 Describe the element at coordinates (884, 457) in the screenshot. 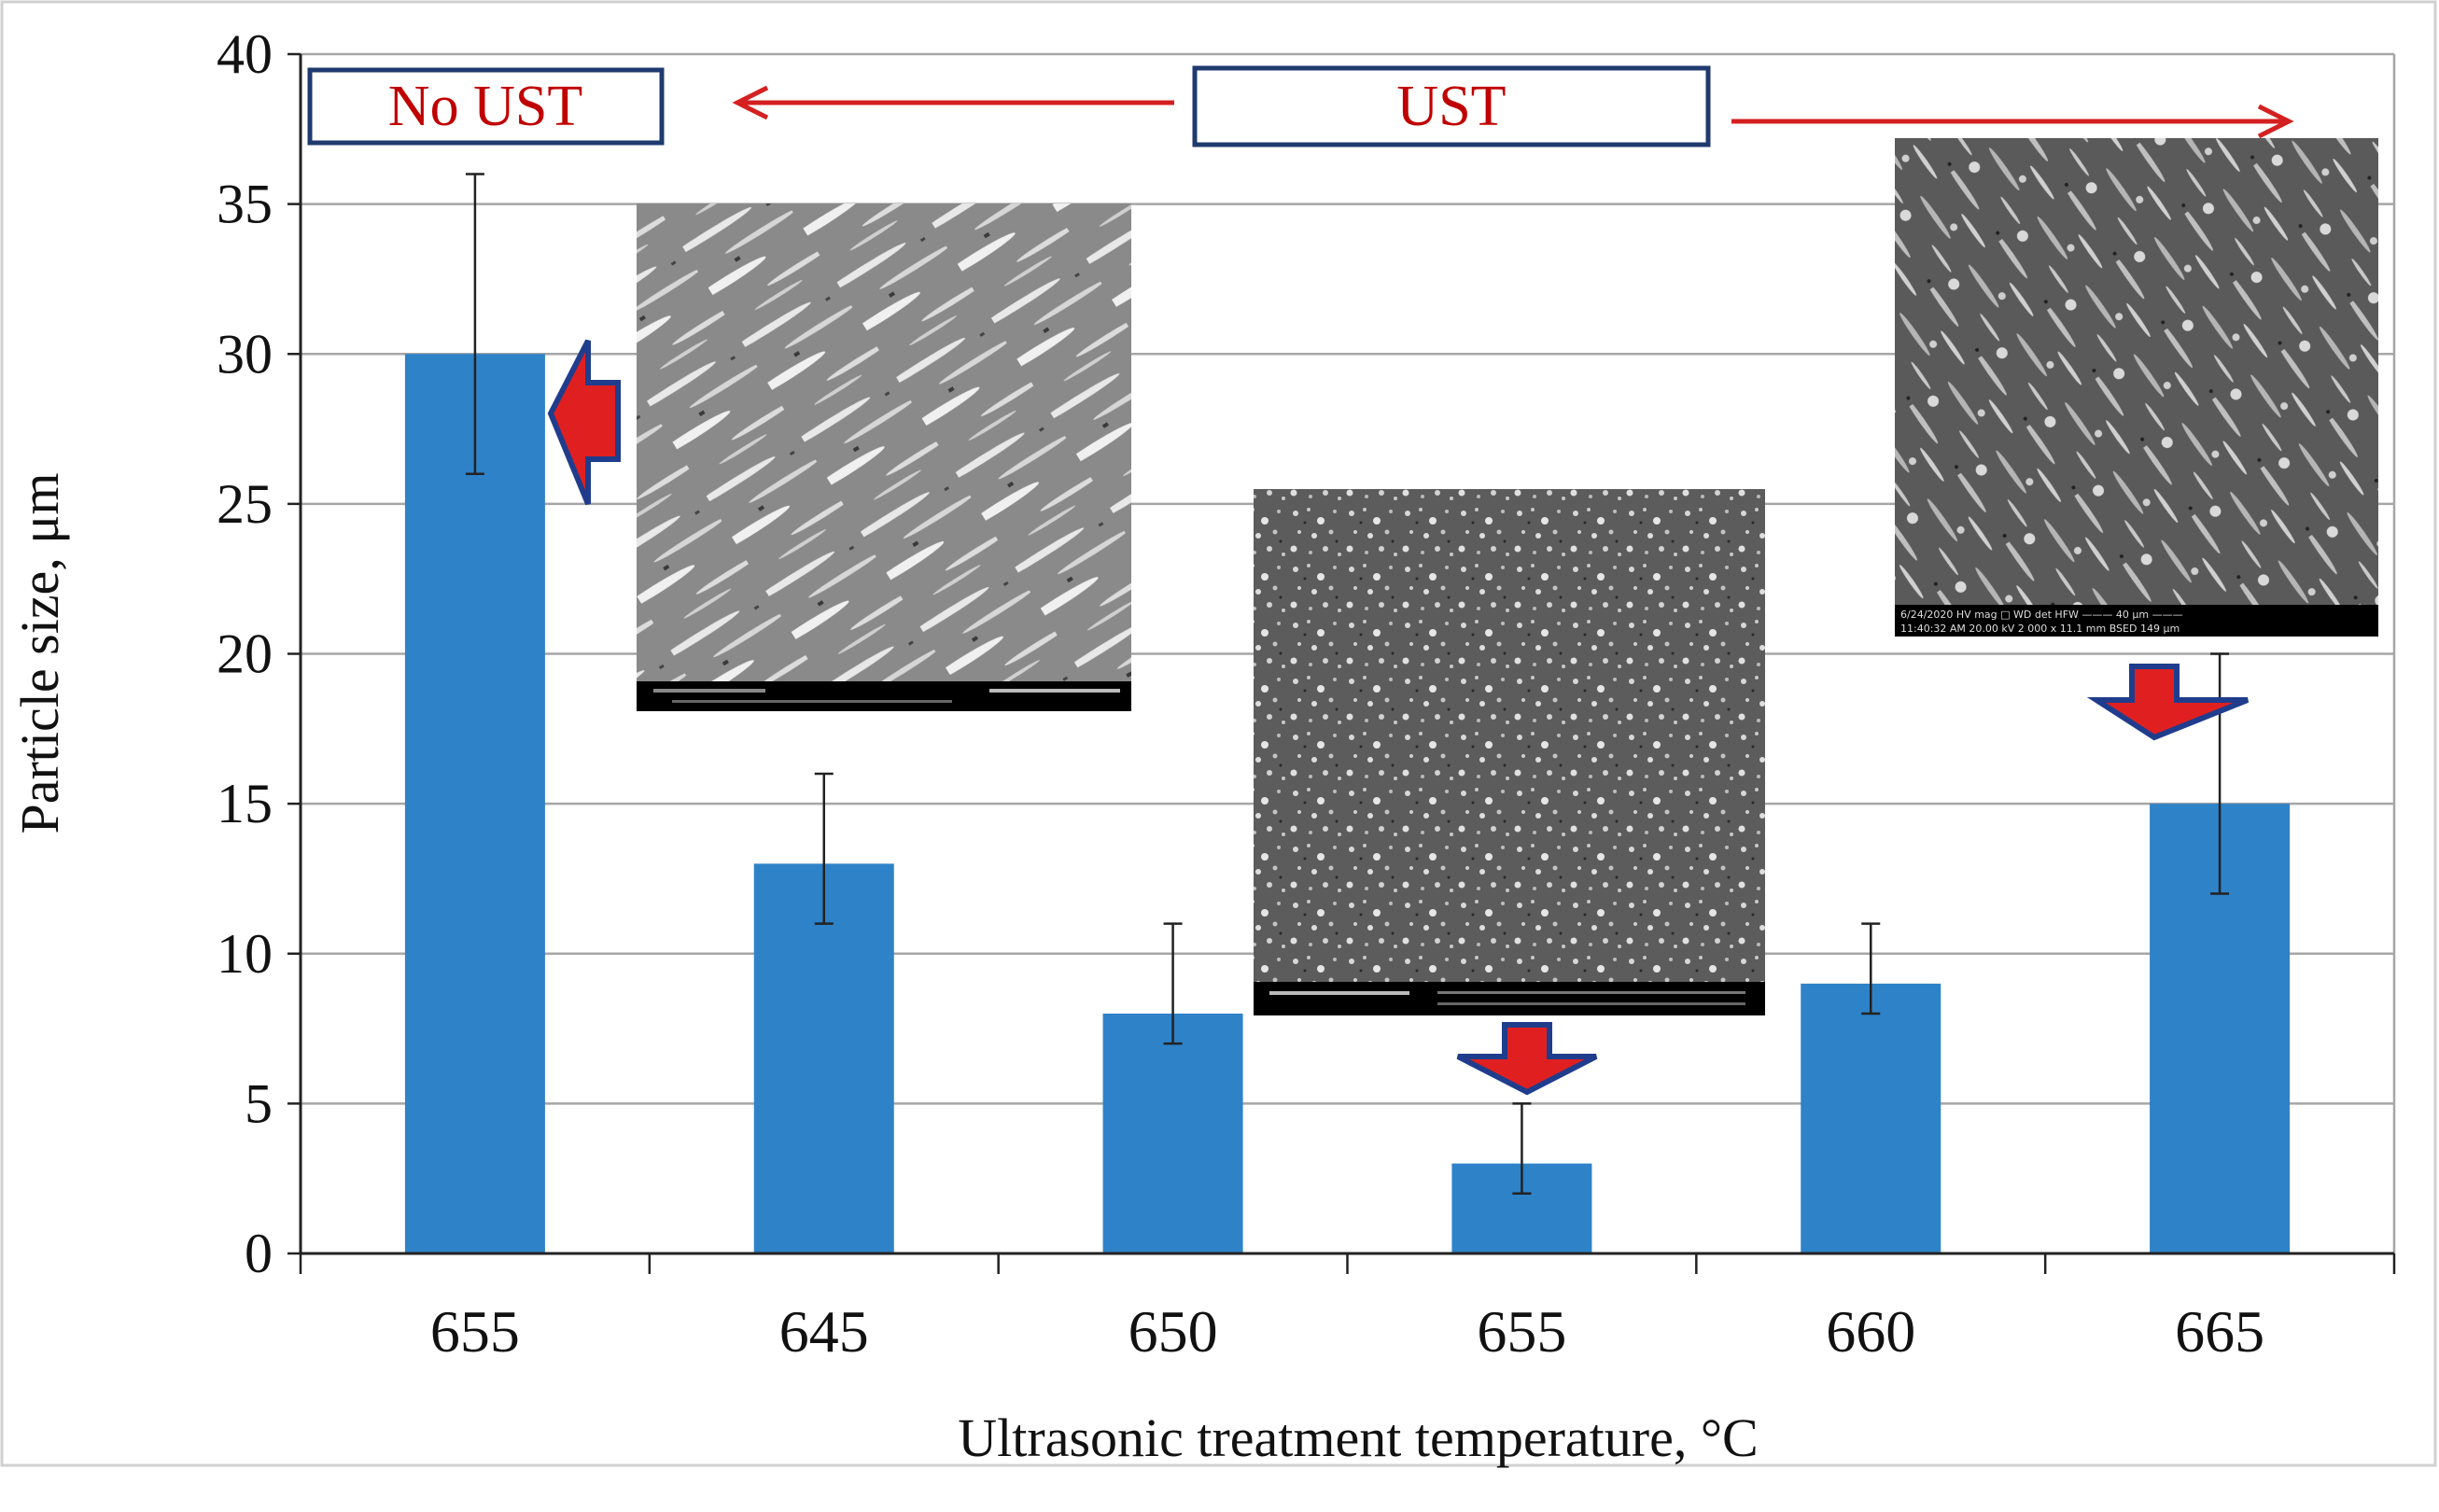

I see `sem-micrograph-no-ust` at that location.